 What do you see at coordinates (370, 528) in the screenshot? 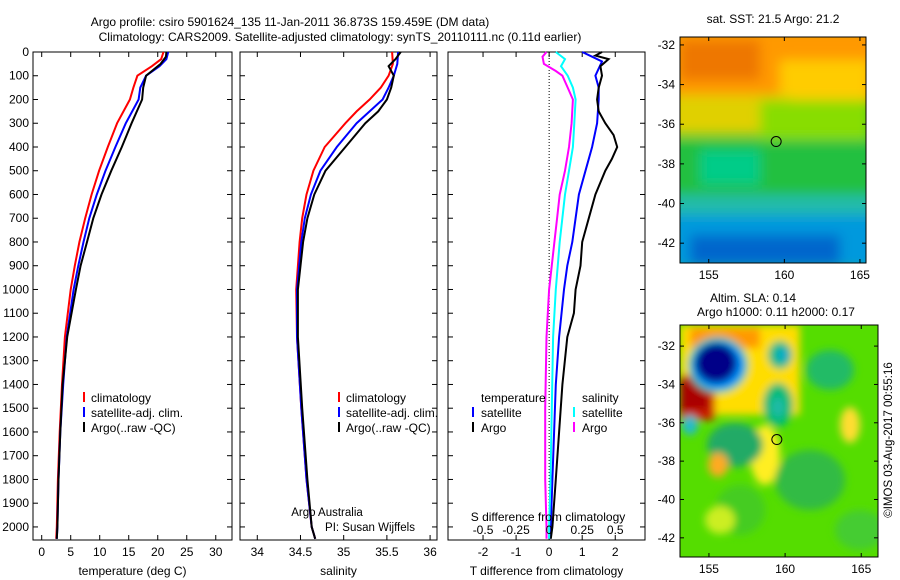
I see `credit-pi: PI: Susan Wijffels` at bounding box center [370, 528].